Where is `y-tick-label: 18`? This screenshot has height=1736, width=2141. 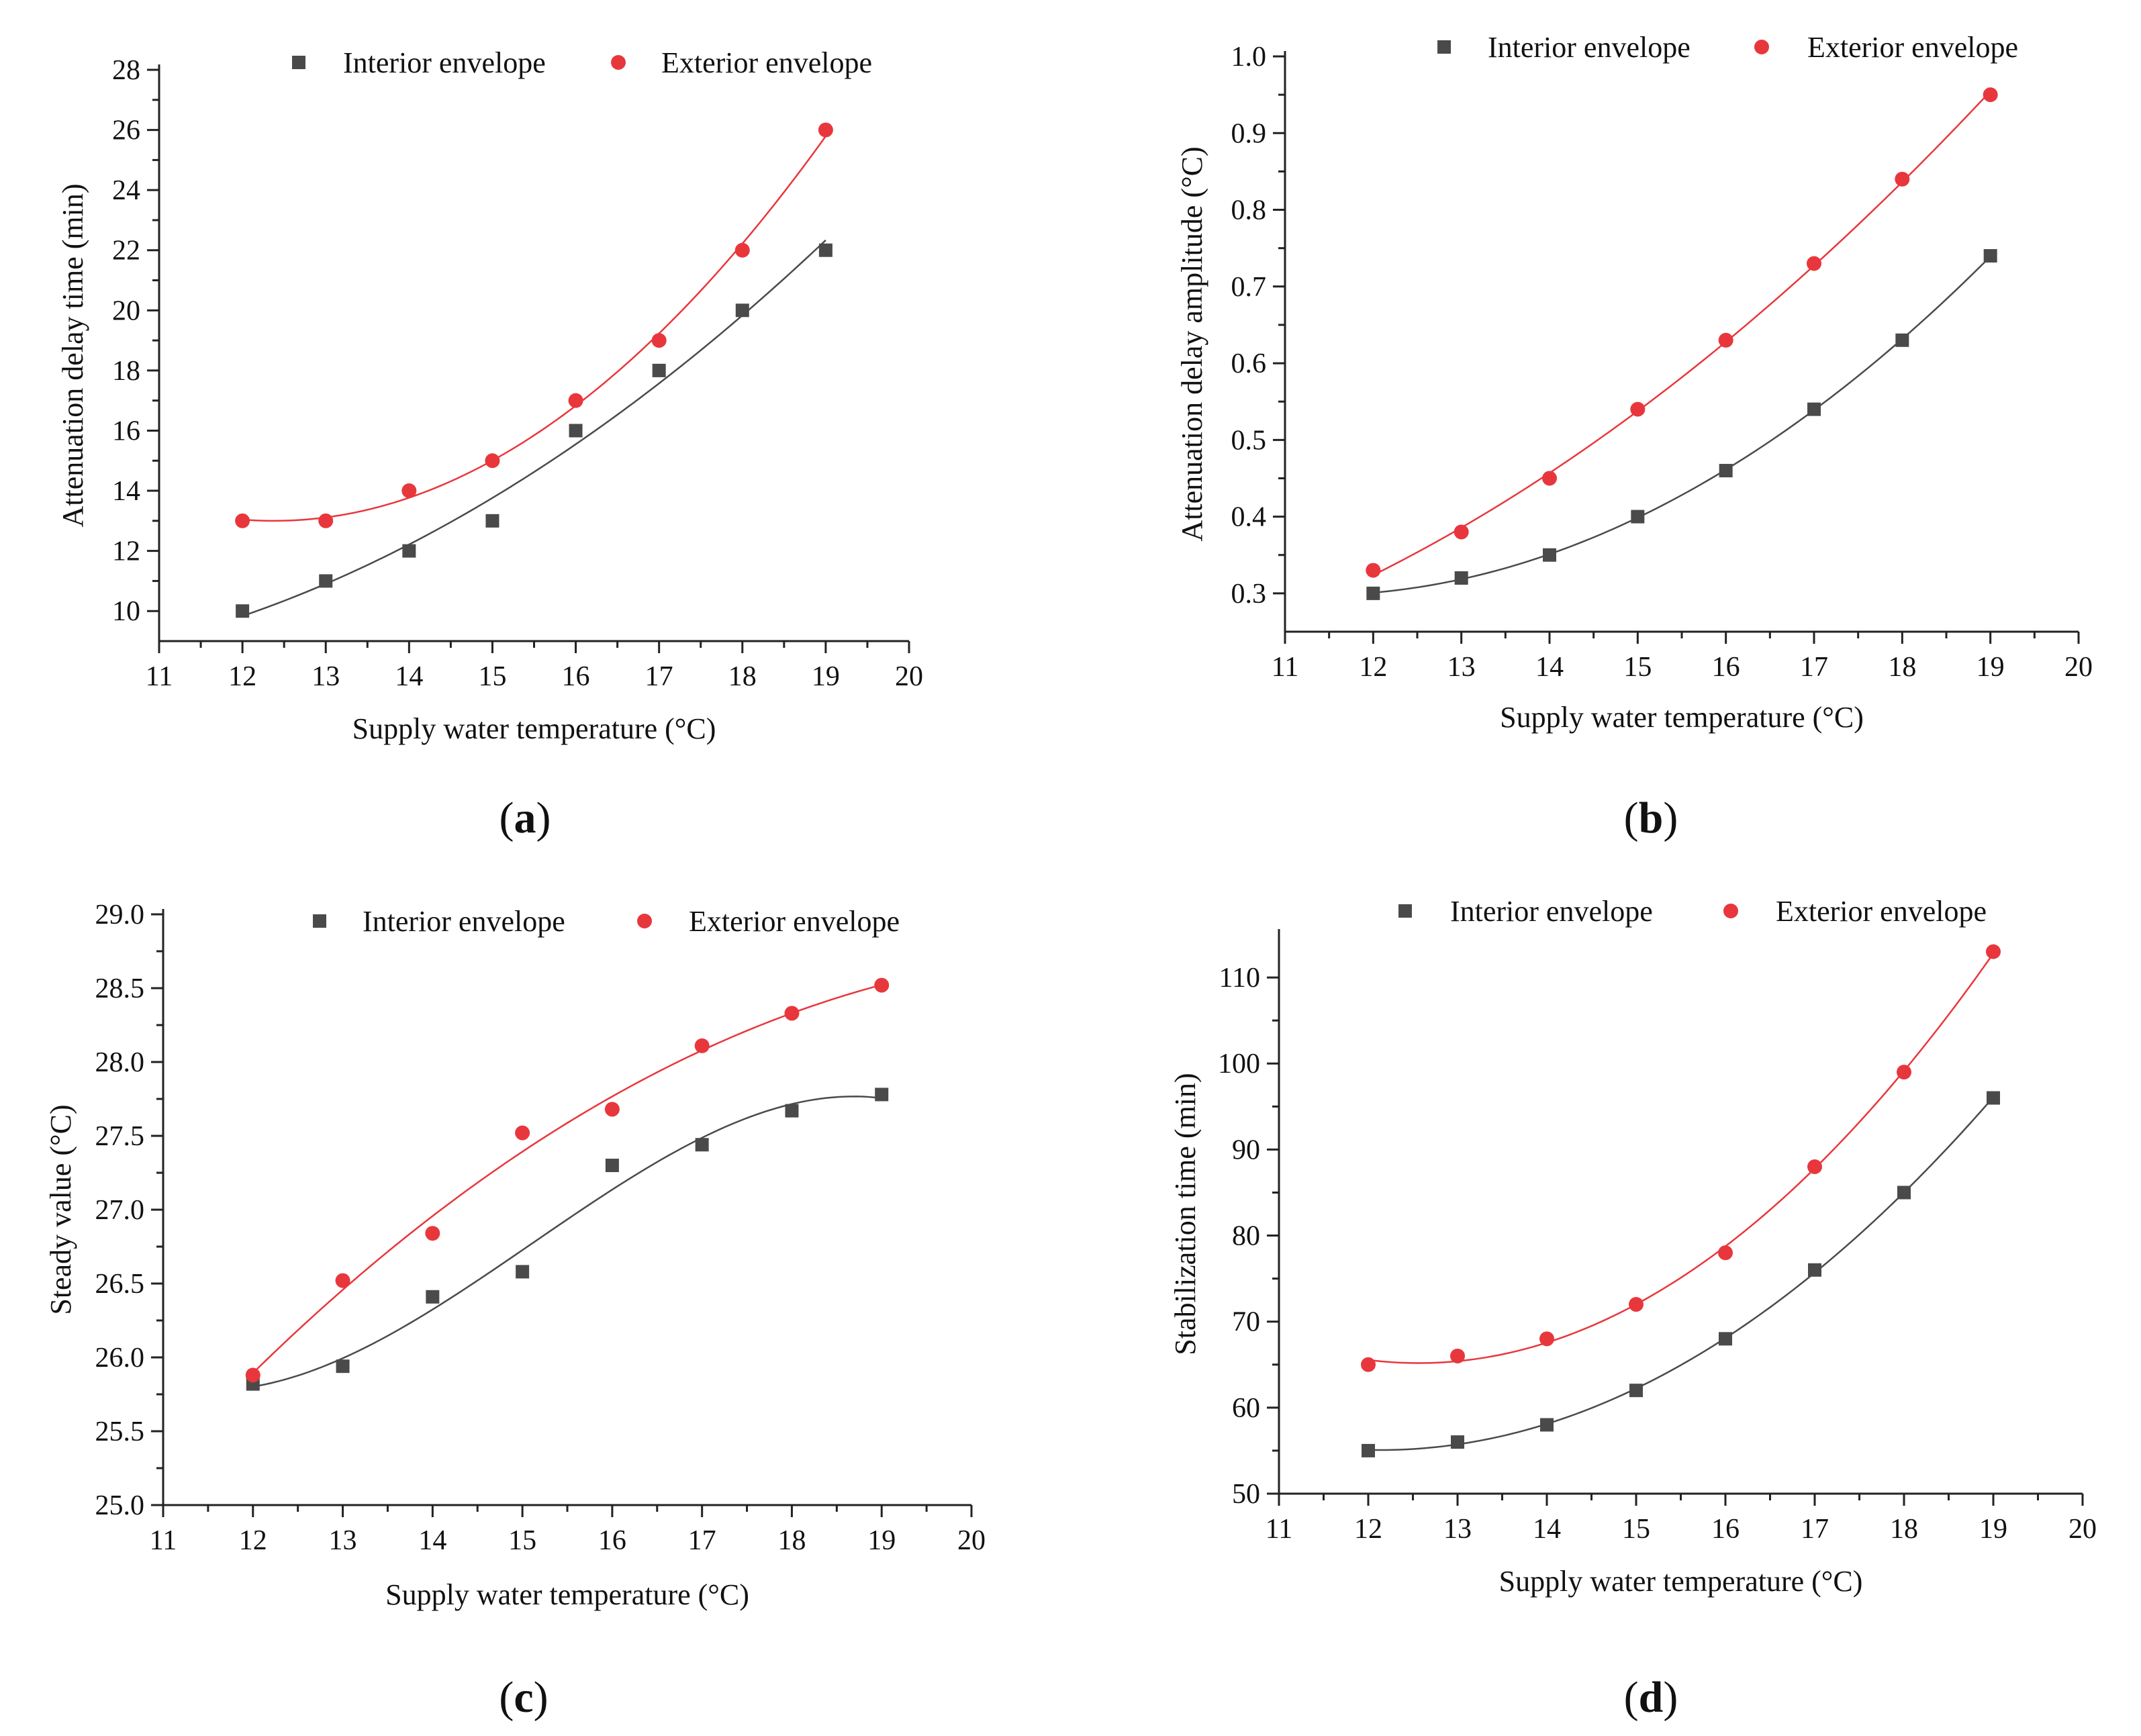 y-tick-label: 18 is located at coordinates (126, 371).